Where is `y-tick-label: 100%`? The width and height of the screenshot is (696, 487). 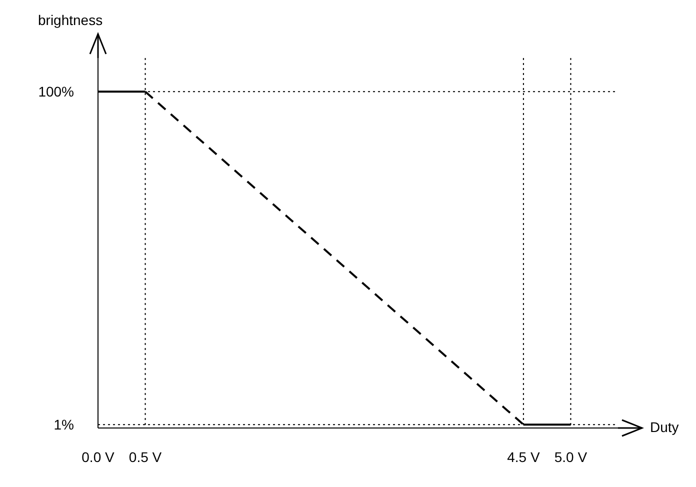
y-tick-label: 100% is located at coordinates (56, 92).